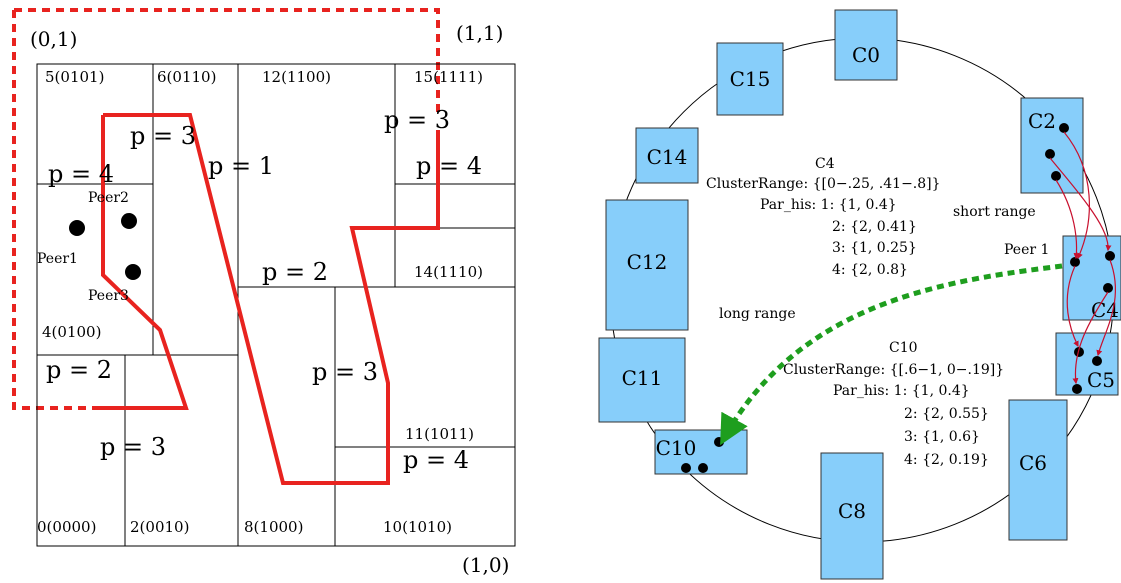  I want to click on cluster-label-c2: C2, so click(1042, 121).